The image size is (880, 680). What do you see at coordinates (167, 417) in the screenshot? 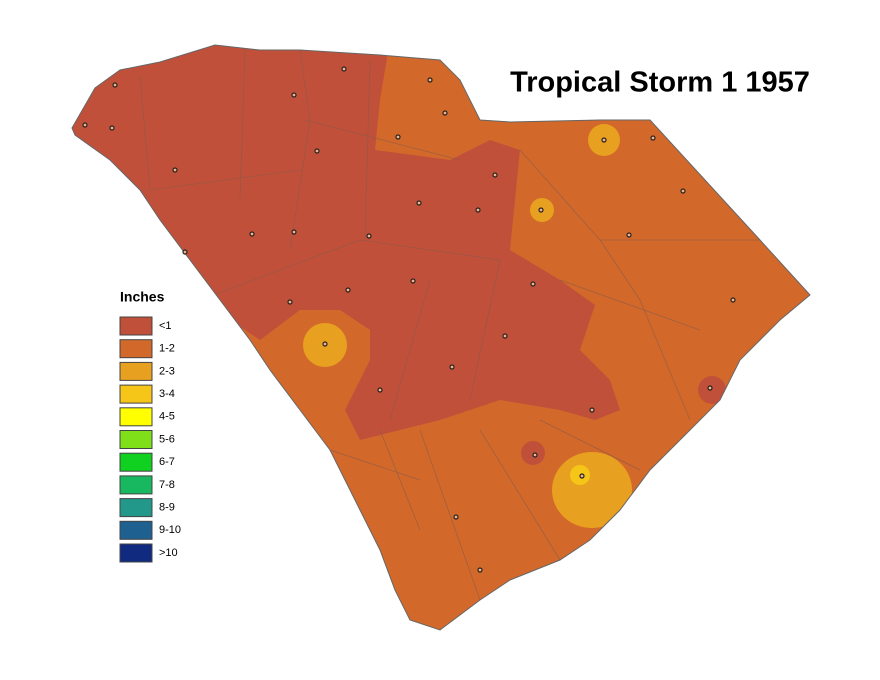
I see `legend-label: 4-5` at bounding box center [167, 417].